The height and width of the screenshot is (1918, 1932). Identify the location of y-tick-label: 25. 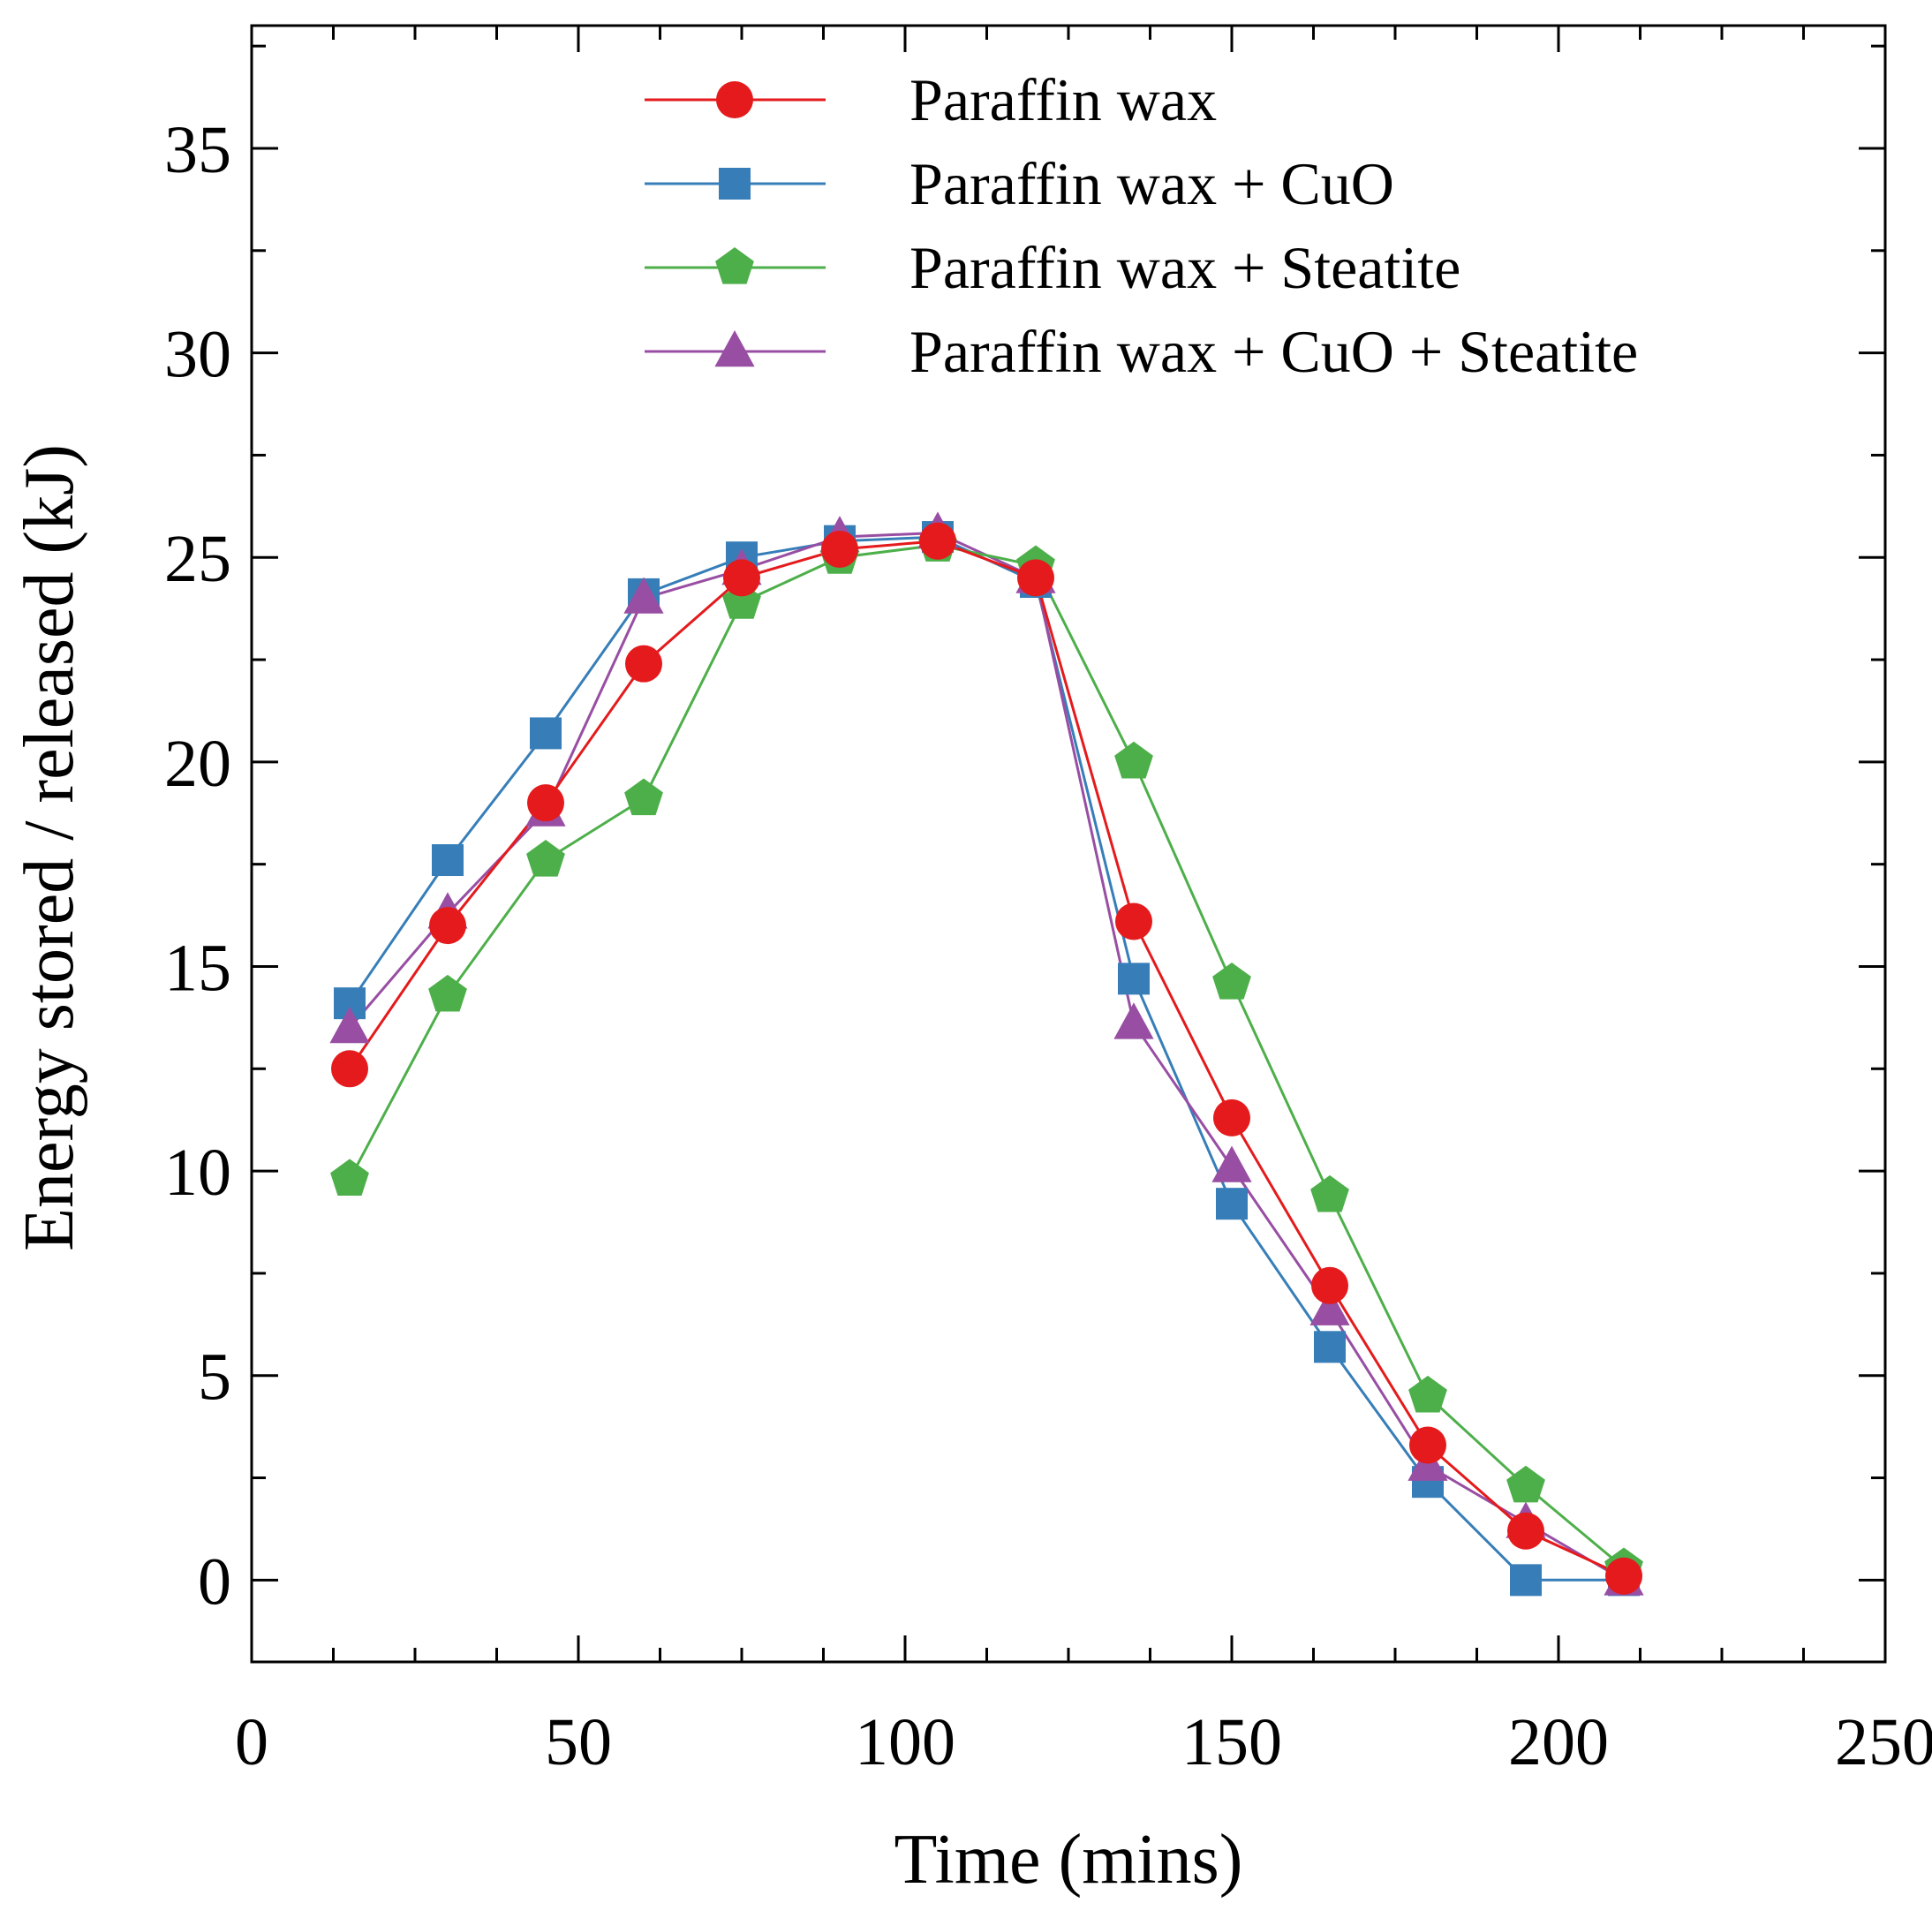
(197, 559).